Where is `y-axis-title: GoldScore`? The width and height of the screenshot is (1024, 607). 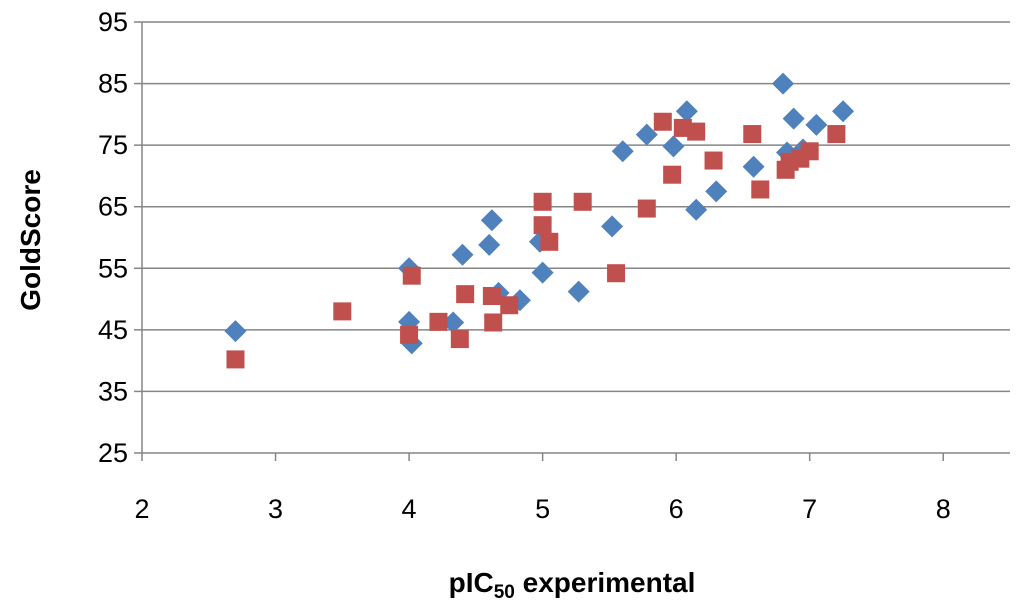
y-axis-title: GoldScore is located at coordinates (30, 240).